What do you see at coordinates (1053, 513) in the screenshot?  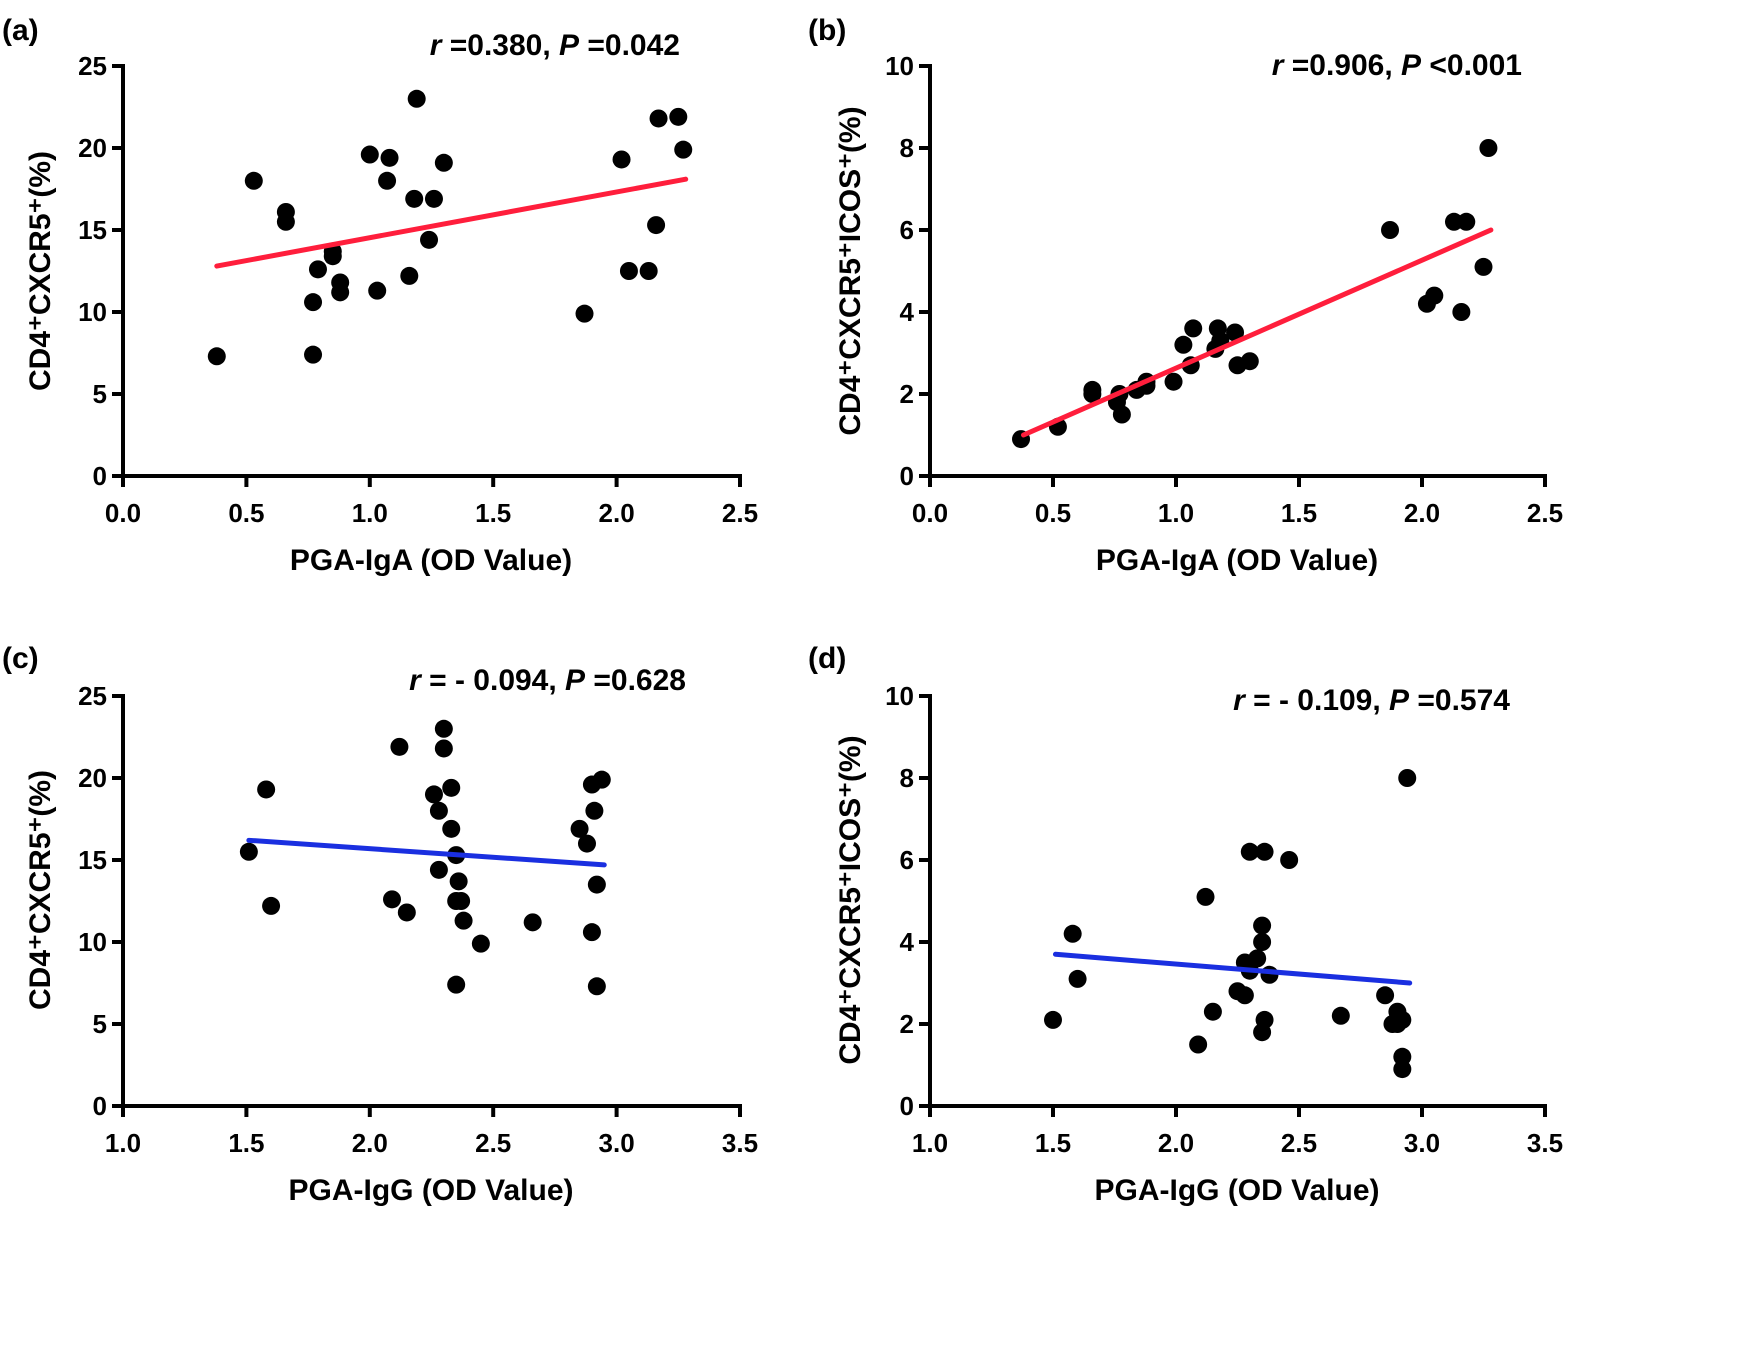 I see `x-tick-label: 0.5` at bounding box center [1053, 513].